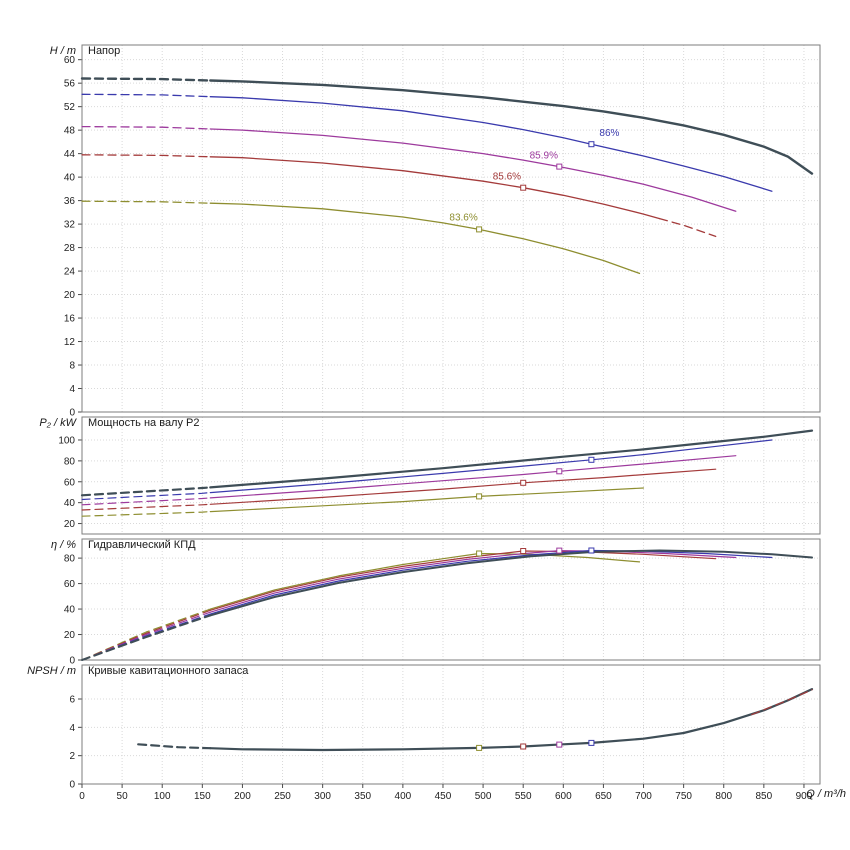  I want to click on panel-title-efficiency: Гидравлический КПД, so click(142, 545).